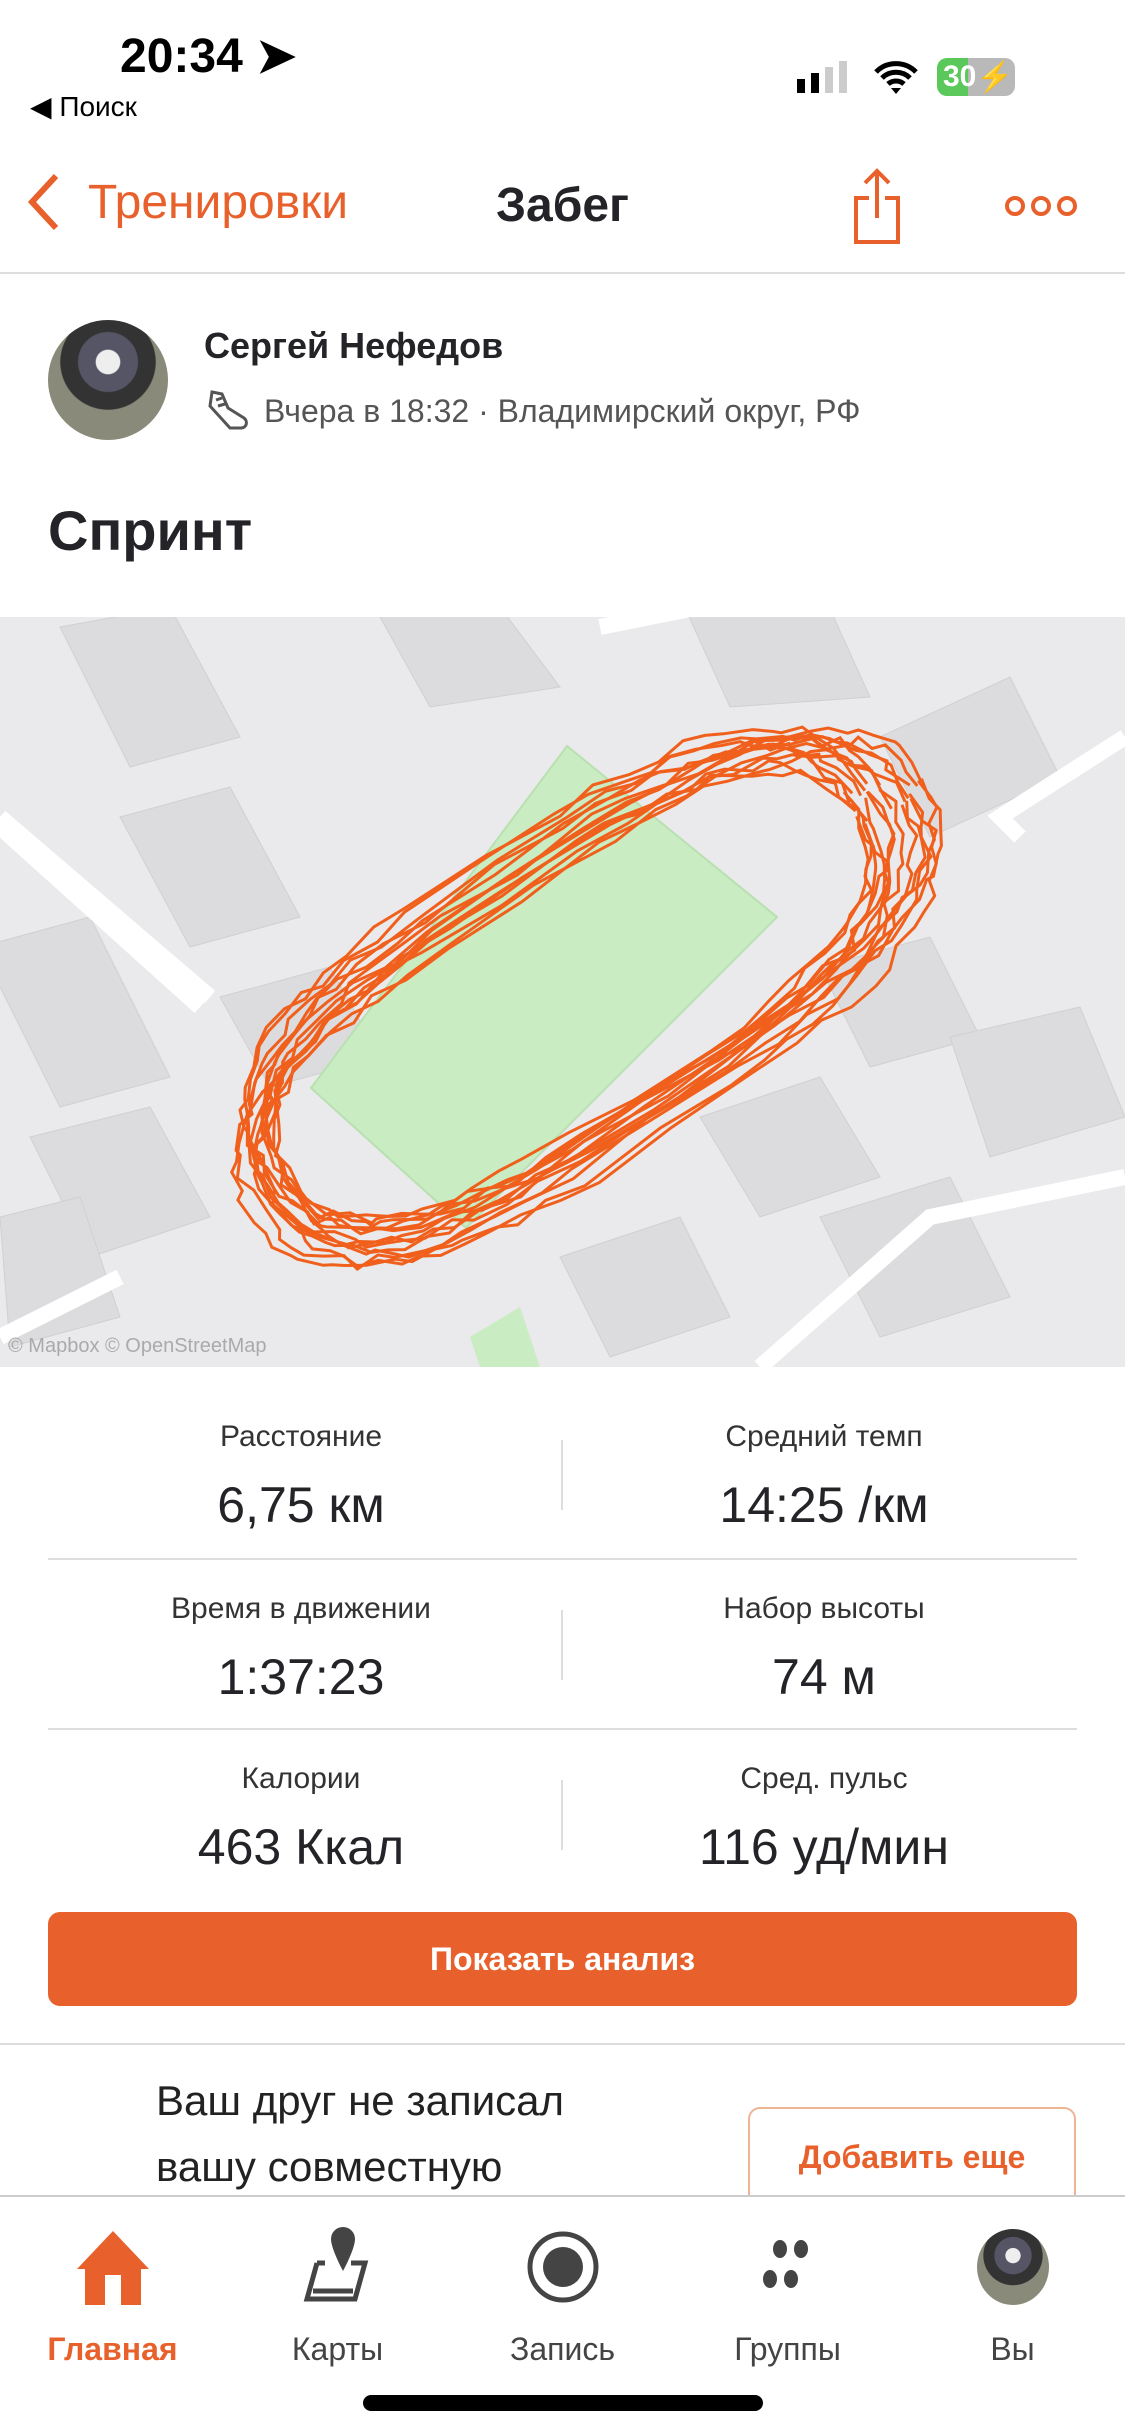  What do you see at coordinates (824, 1505) in the screenshot?
I see `stat-value: 14:25 /км` at bounding box center [824, 1505].